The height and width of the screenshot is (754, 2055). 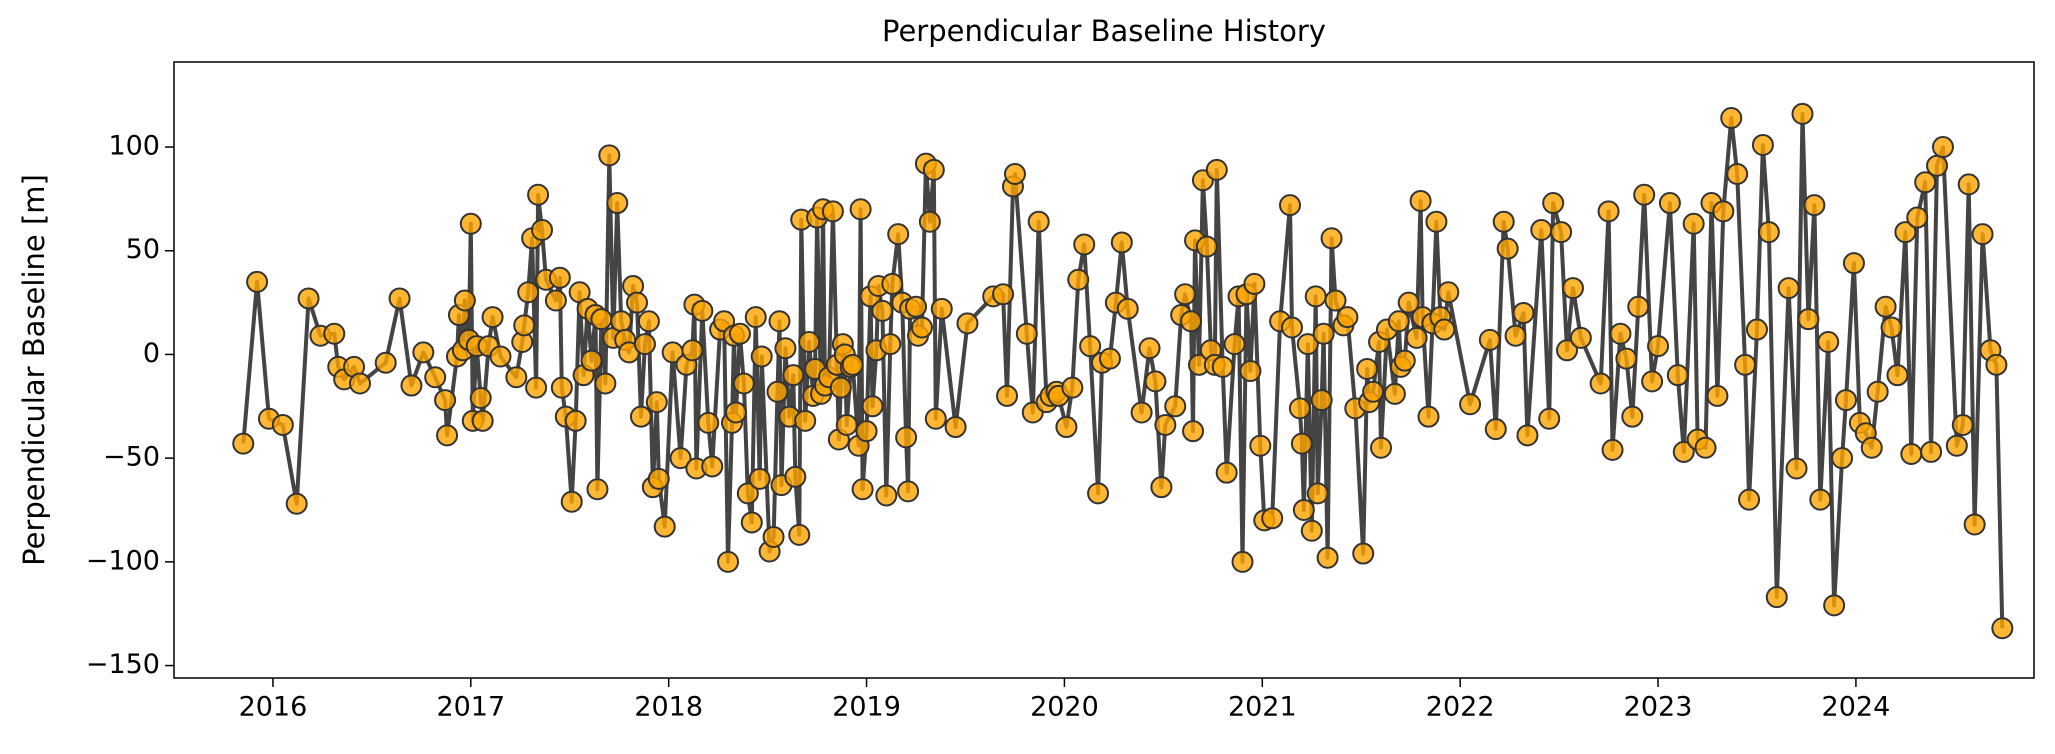 What do you see at coordinates (1064, 707) in the screenshot?
I see `x-tick-label: 2020` at bounding box center [1064, 707].